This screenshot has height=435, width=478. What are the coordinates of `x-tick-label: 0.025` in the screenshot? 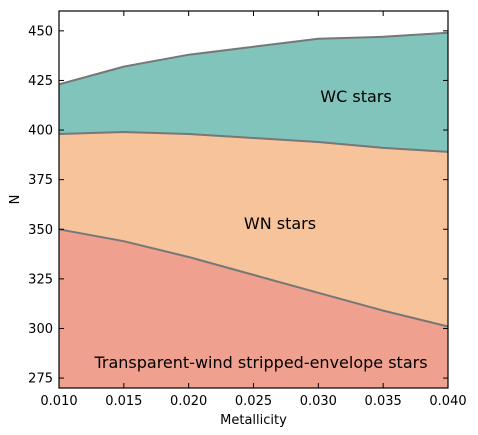 It's located at (253, 401).